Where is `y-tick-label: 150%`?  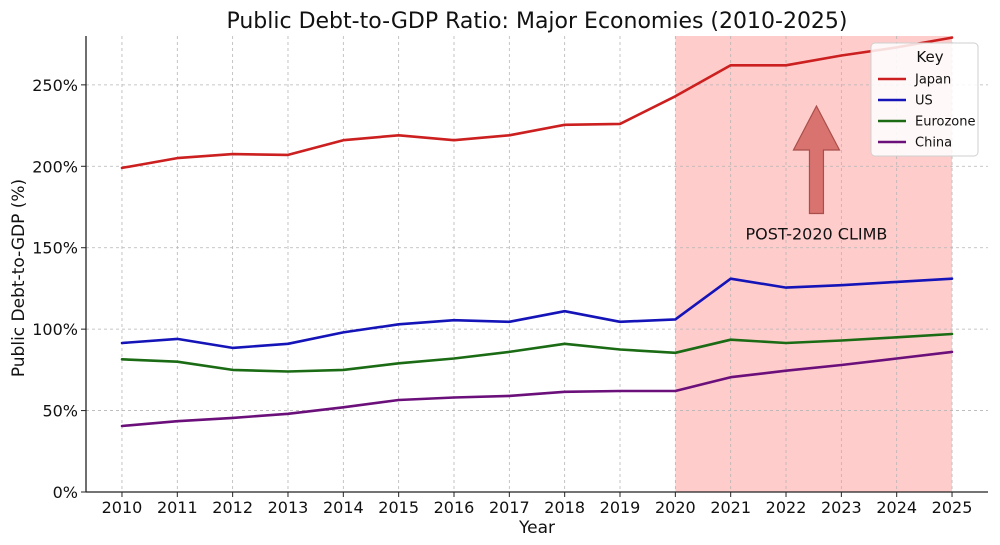 y-tick-label: 150% is located at coordinates (55, 248).